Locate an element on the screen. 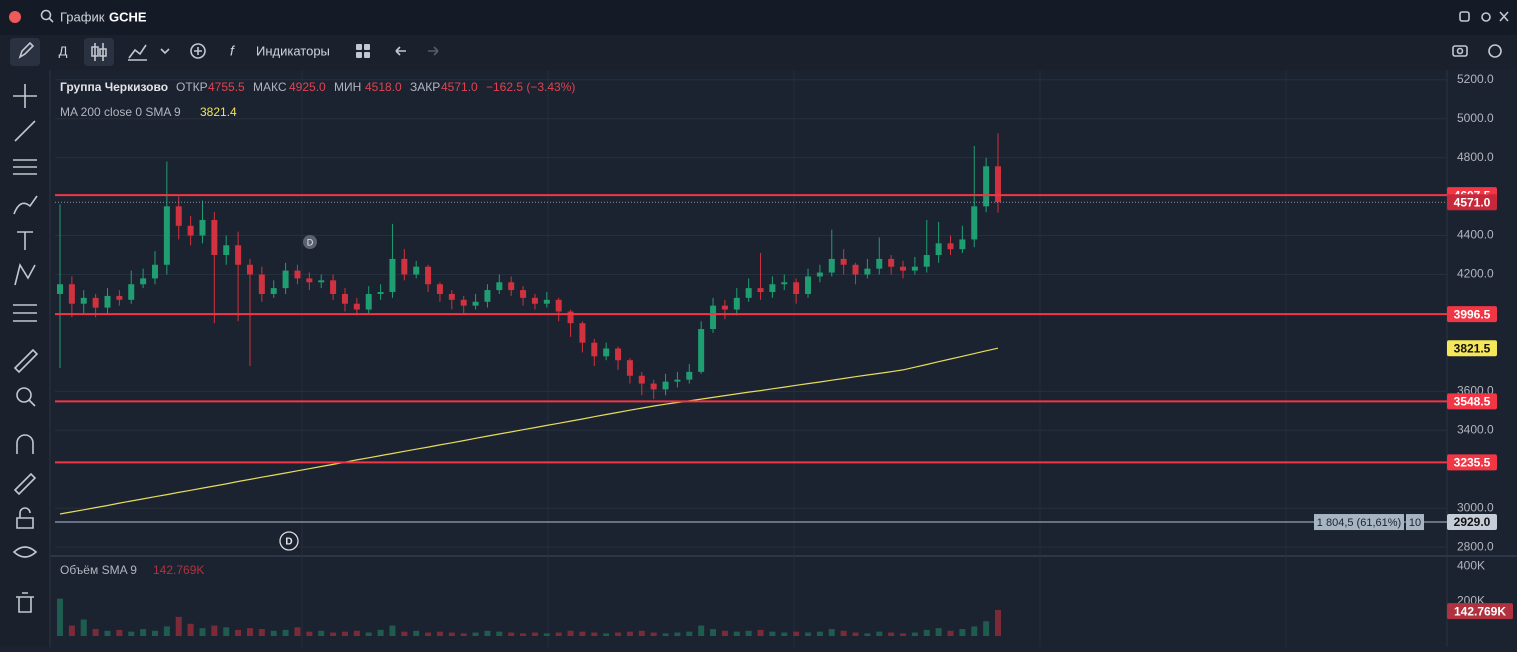  chevron is located at coordinates (165, 51).